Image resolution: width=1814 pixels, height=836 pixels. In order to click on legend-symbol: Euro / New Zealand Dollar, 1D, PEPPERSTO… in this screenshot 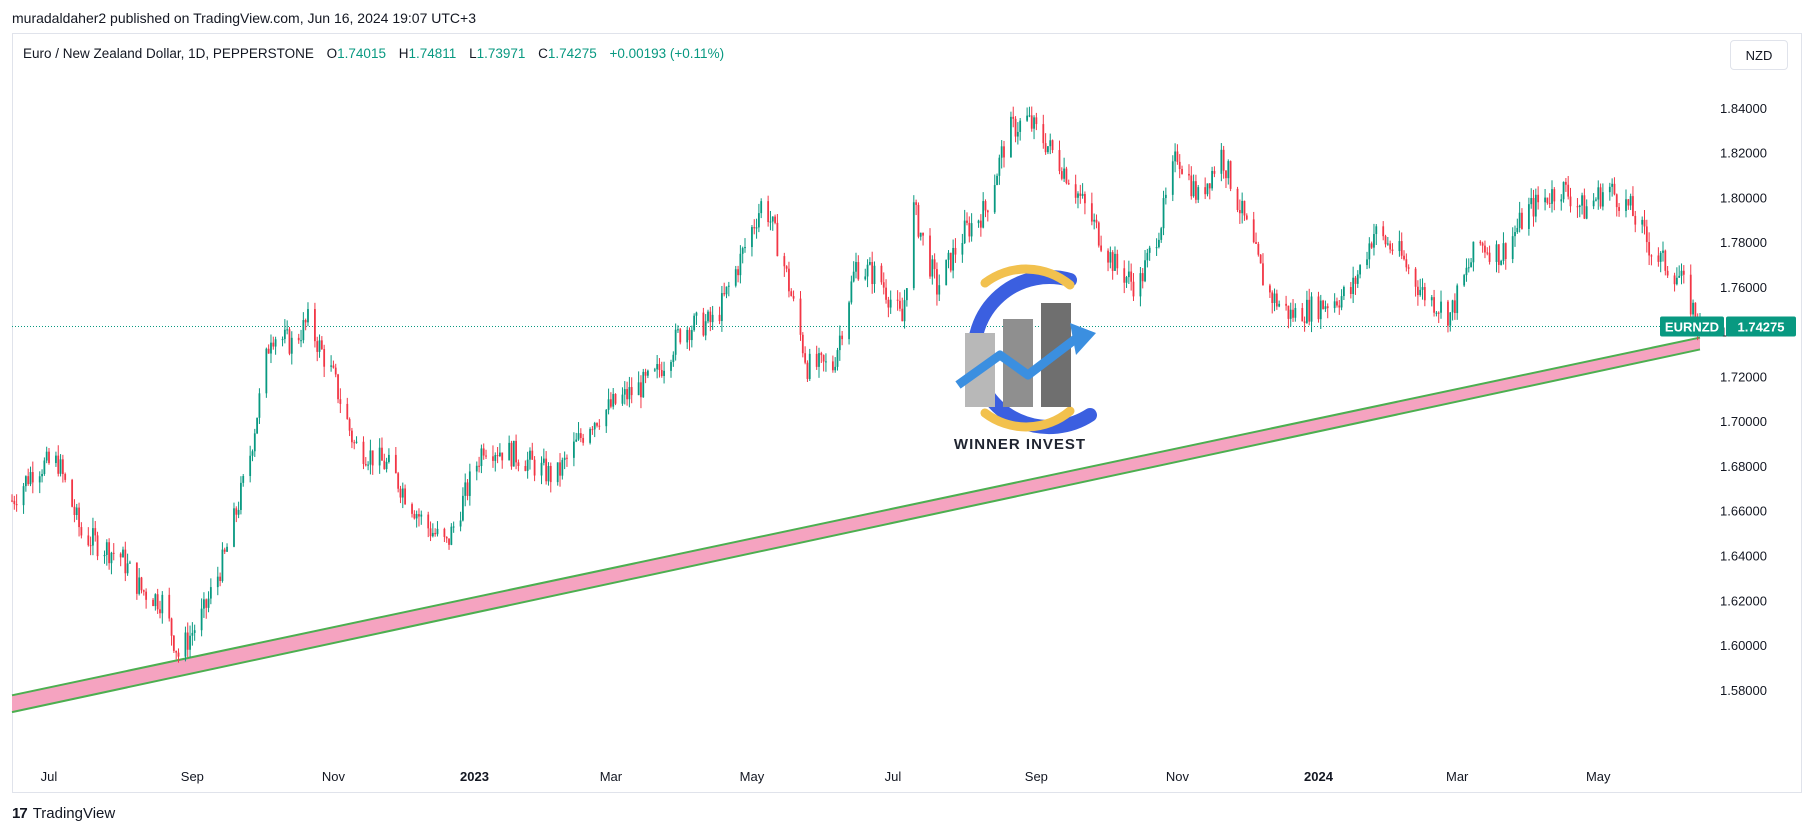, I will do `click(168, 53)`.